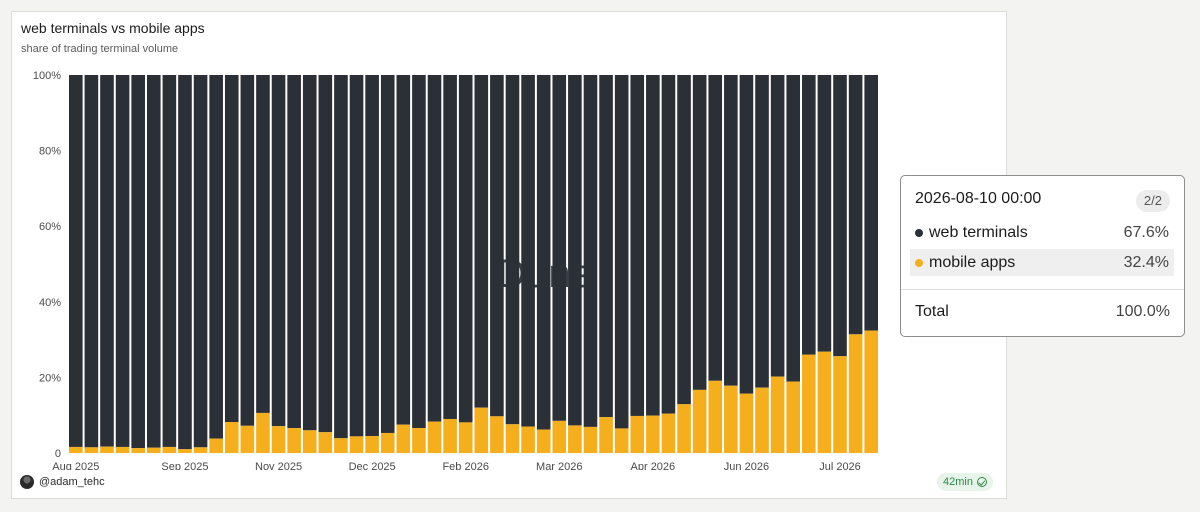  What do you see at coordinates (978, 198) in the screenshot?
I see `tooltip-date: 2026-08-10 00:00` at bounding box center [978, 198].